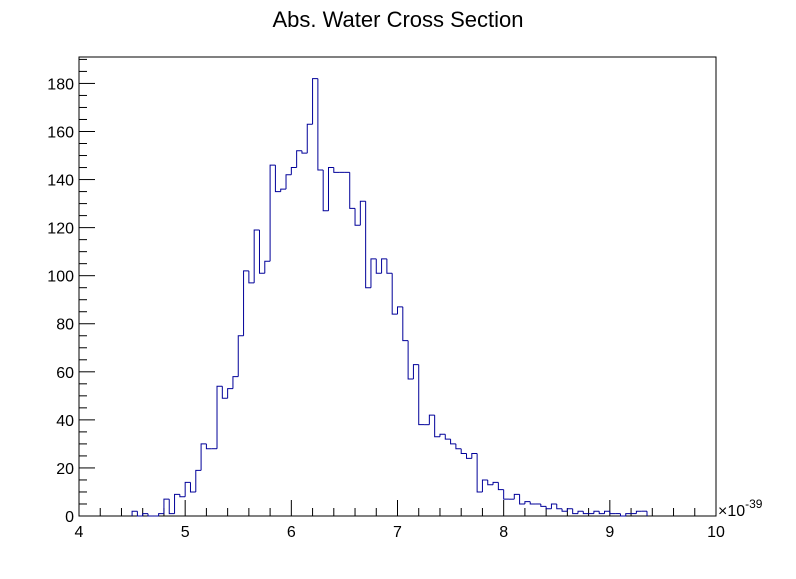 The image size is (796, 579). What do you see at coordinates (65, 469) in the screenshot?
I see `y-tick-label: 20` at bounding box center [65, 469].